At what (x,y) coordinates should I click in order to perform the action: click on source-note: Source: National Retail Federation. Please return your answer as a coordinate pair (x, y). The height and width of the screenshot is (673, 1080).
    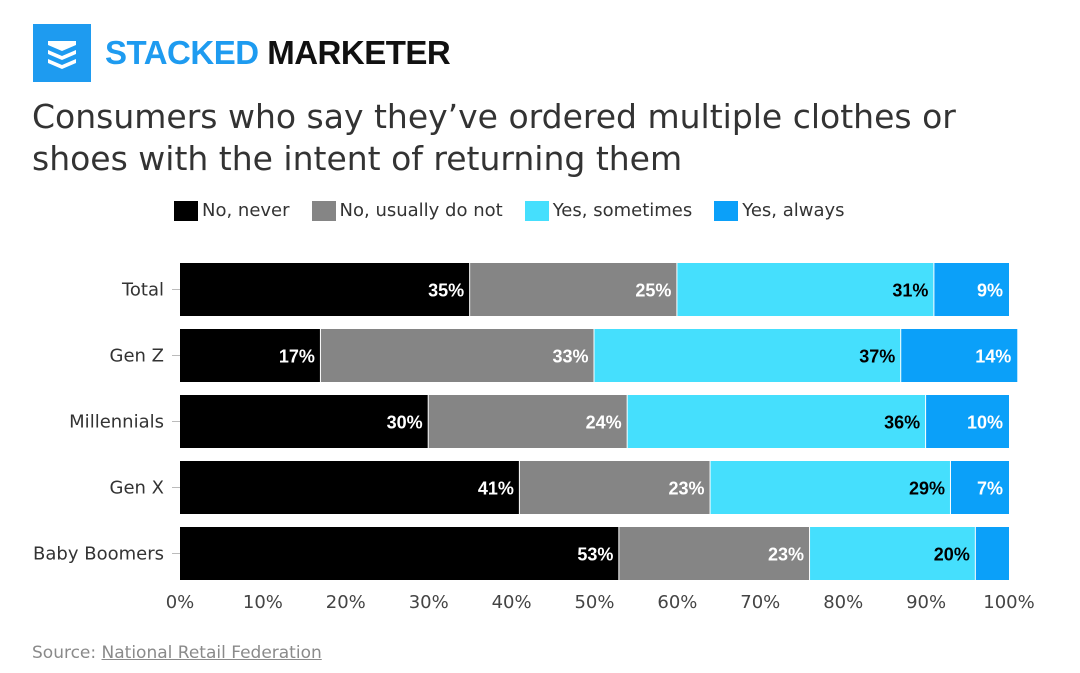
    Looking at the image, I should click on (177, 653).